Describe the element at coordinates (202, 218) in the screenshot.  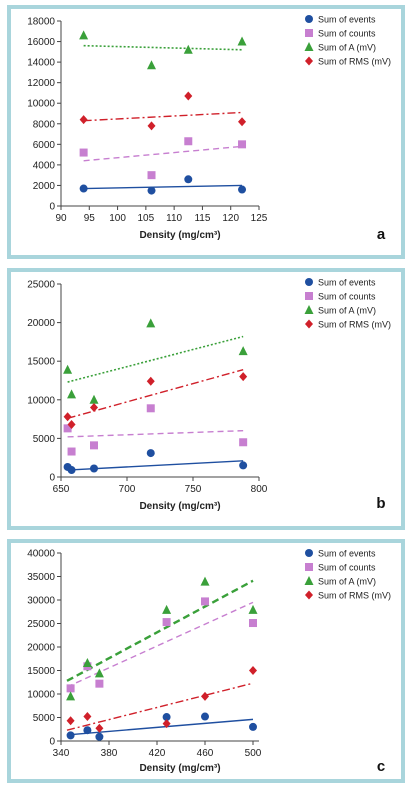
I see `x-tick-label: 115` at that location.